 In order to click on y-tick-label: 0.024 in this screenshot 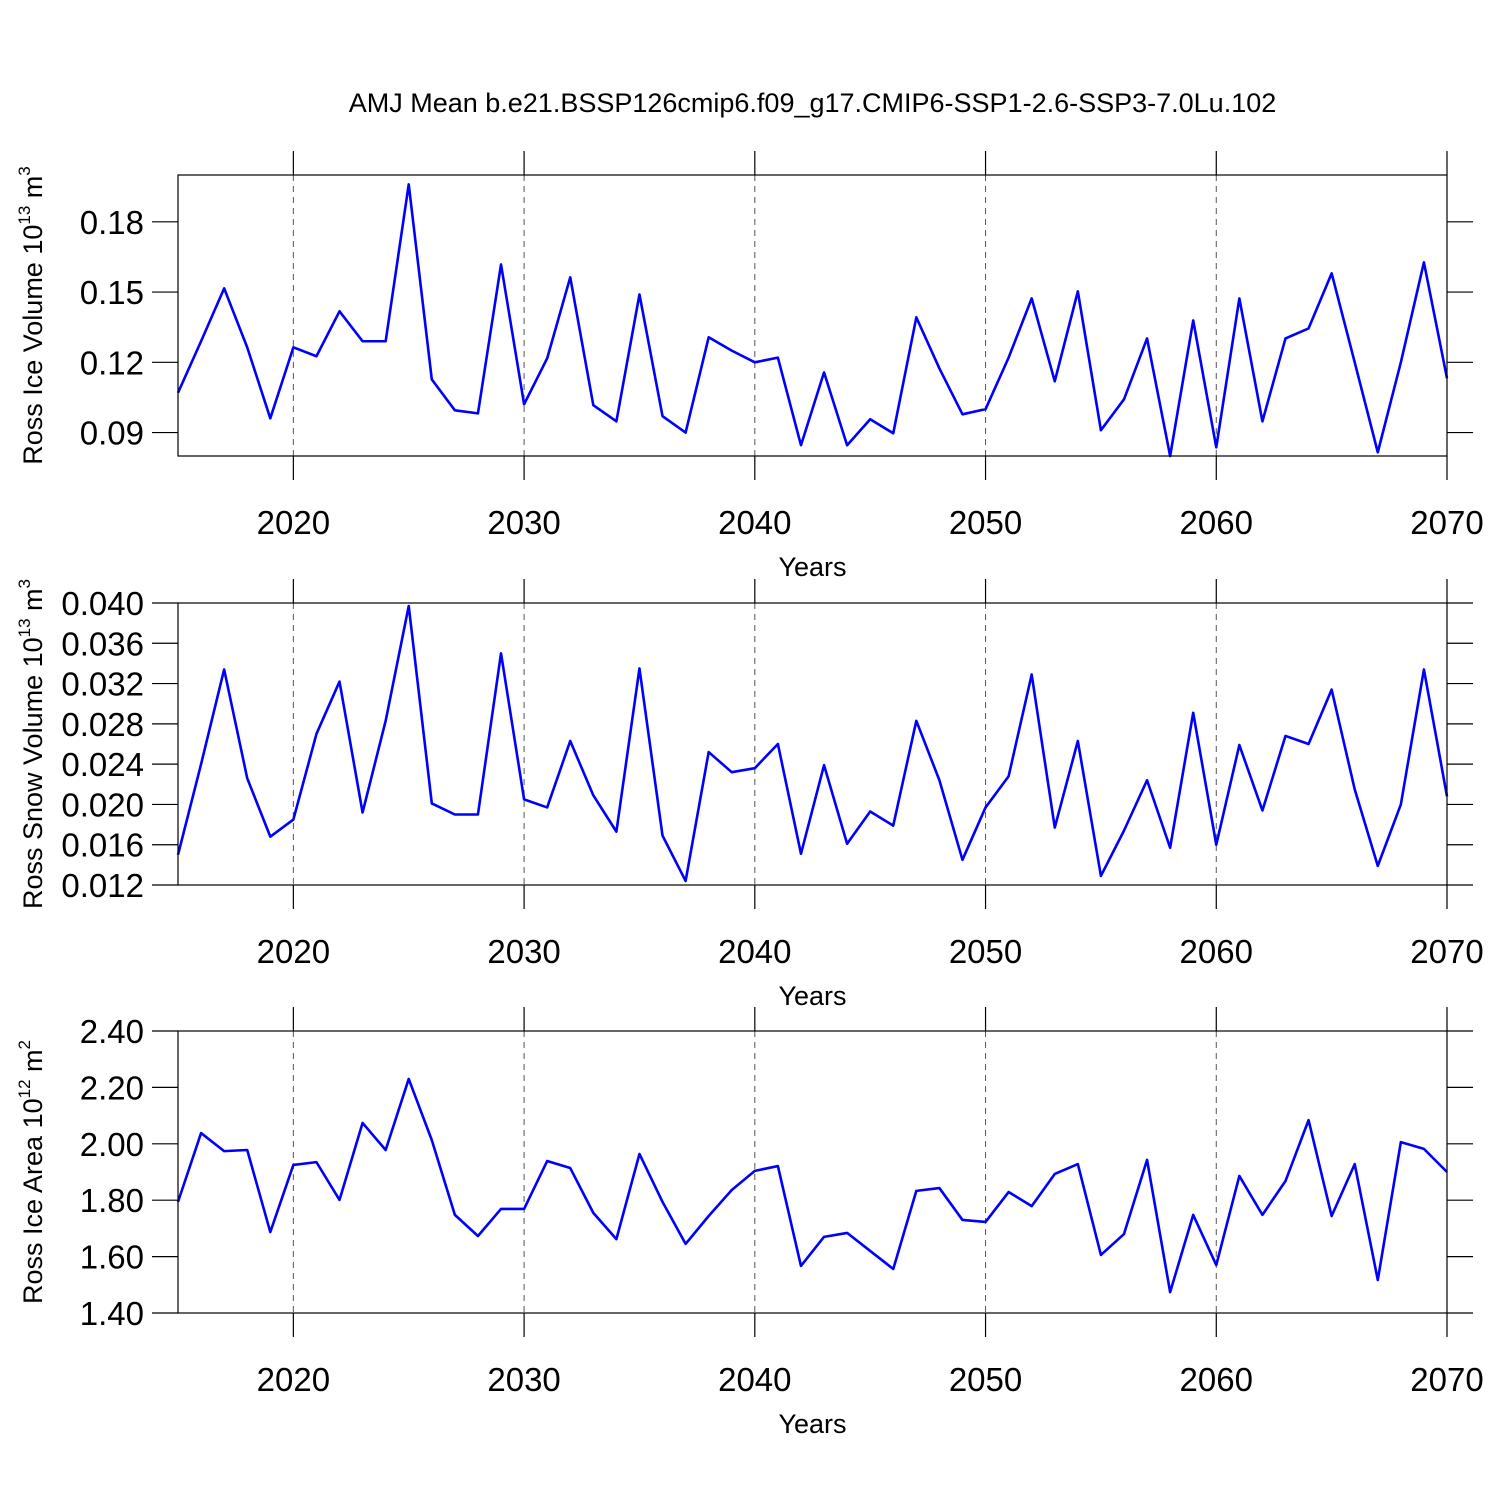, I will do `click(102, 764)`.